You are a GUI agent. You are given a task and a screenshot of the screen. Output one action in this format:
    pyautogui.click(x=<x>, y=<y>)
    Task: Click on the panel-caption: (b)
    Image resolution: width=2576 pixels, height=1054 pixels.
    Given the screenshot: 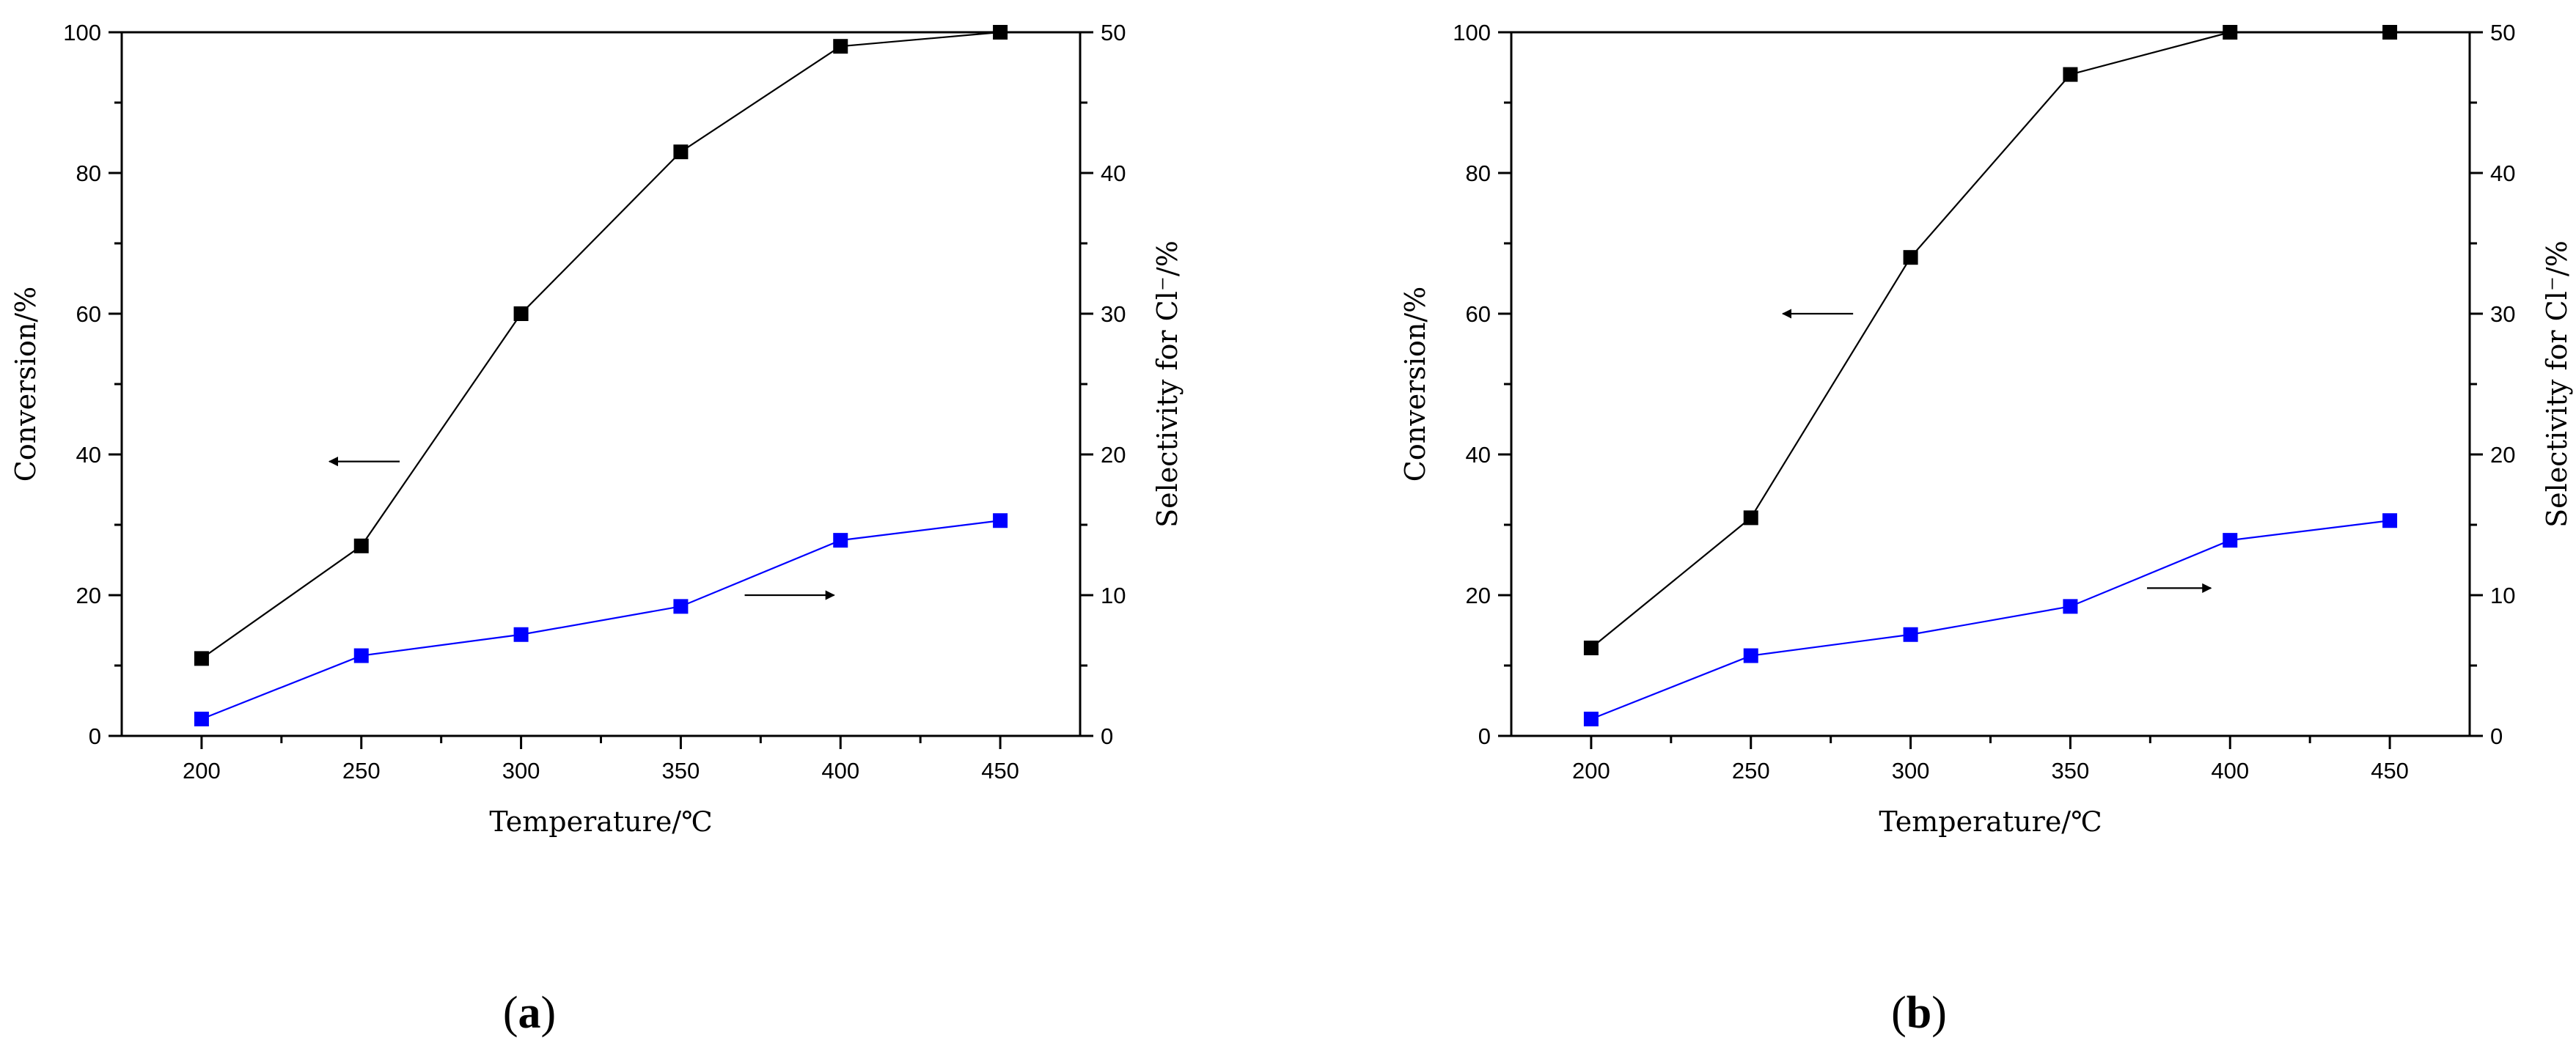 What is the action you would take?
    pyautogui.click(x=1919, y=1013)
    